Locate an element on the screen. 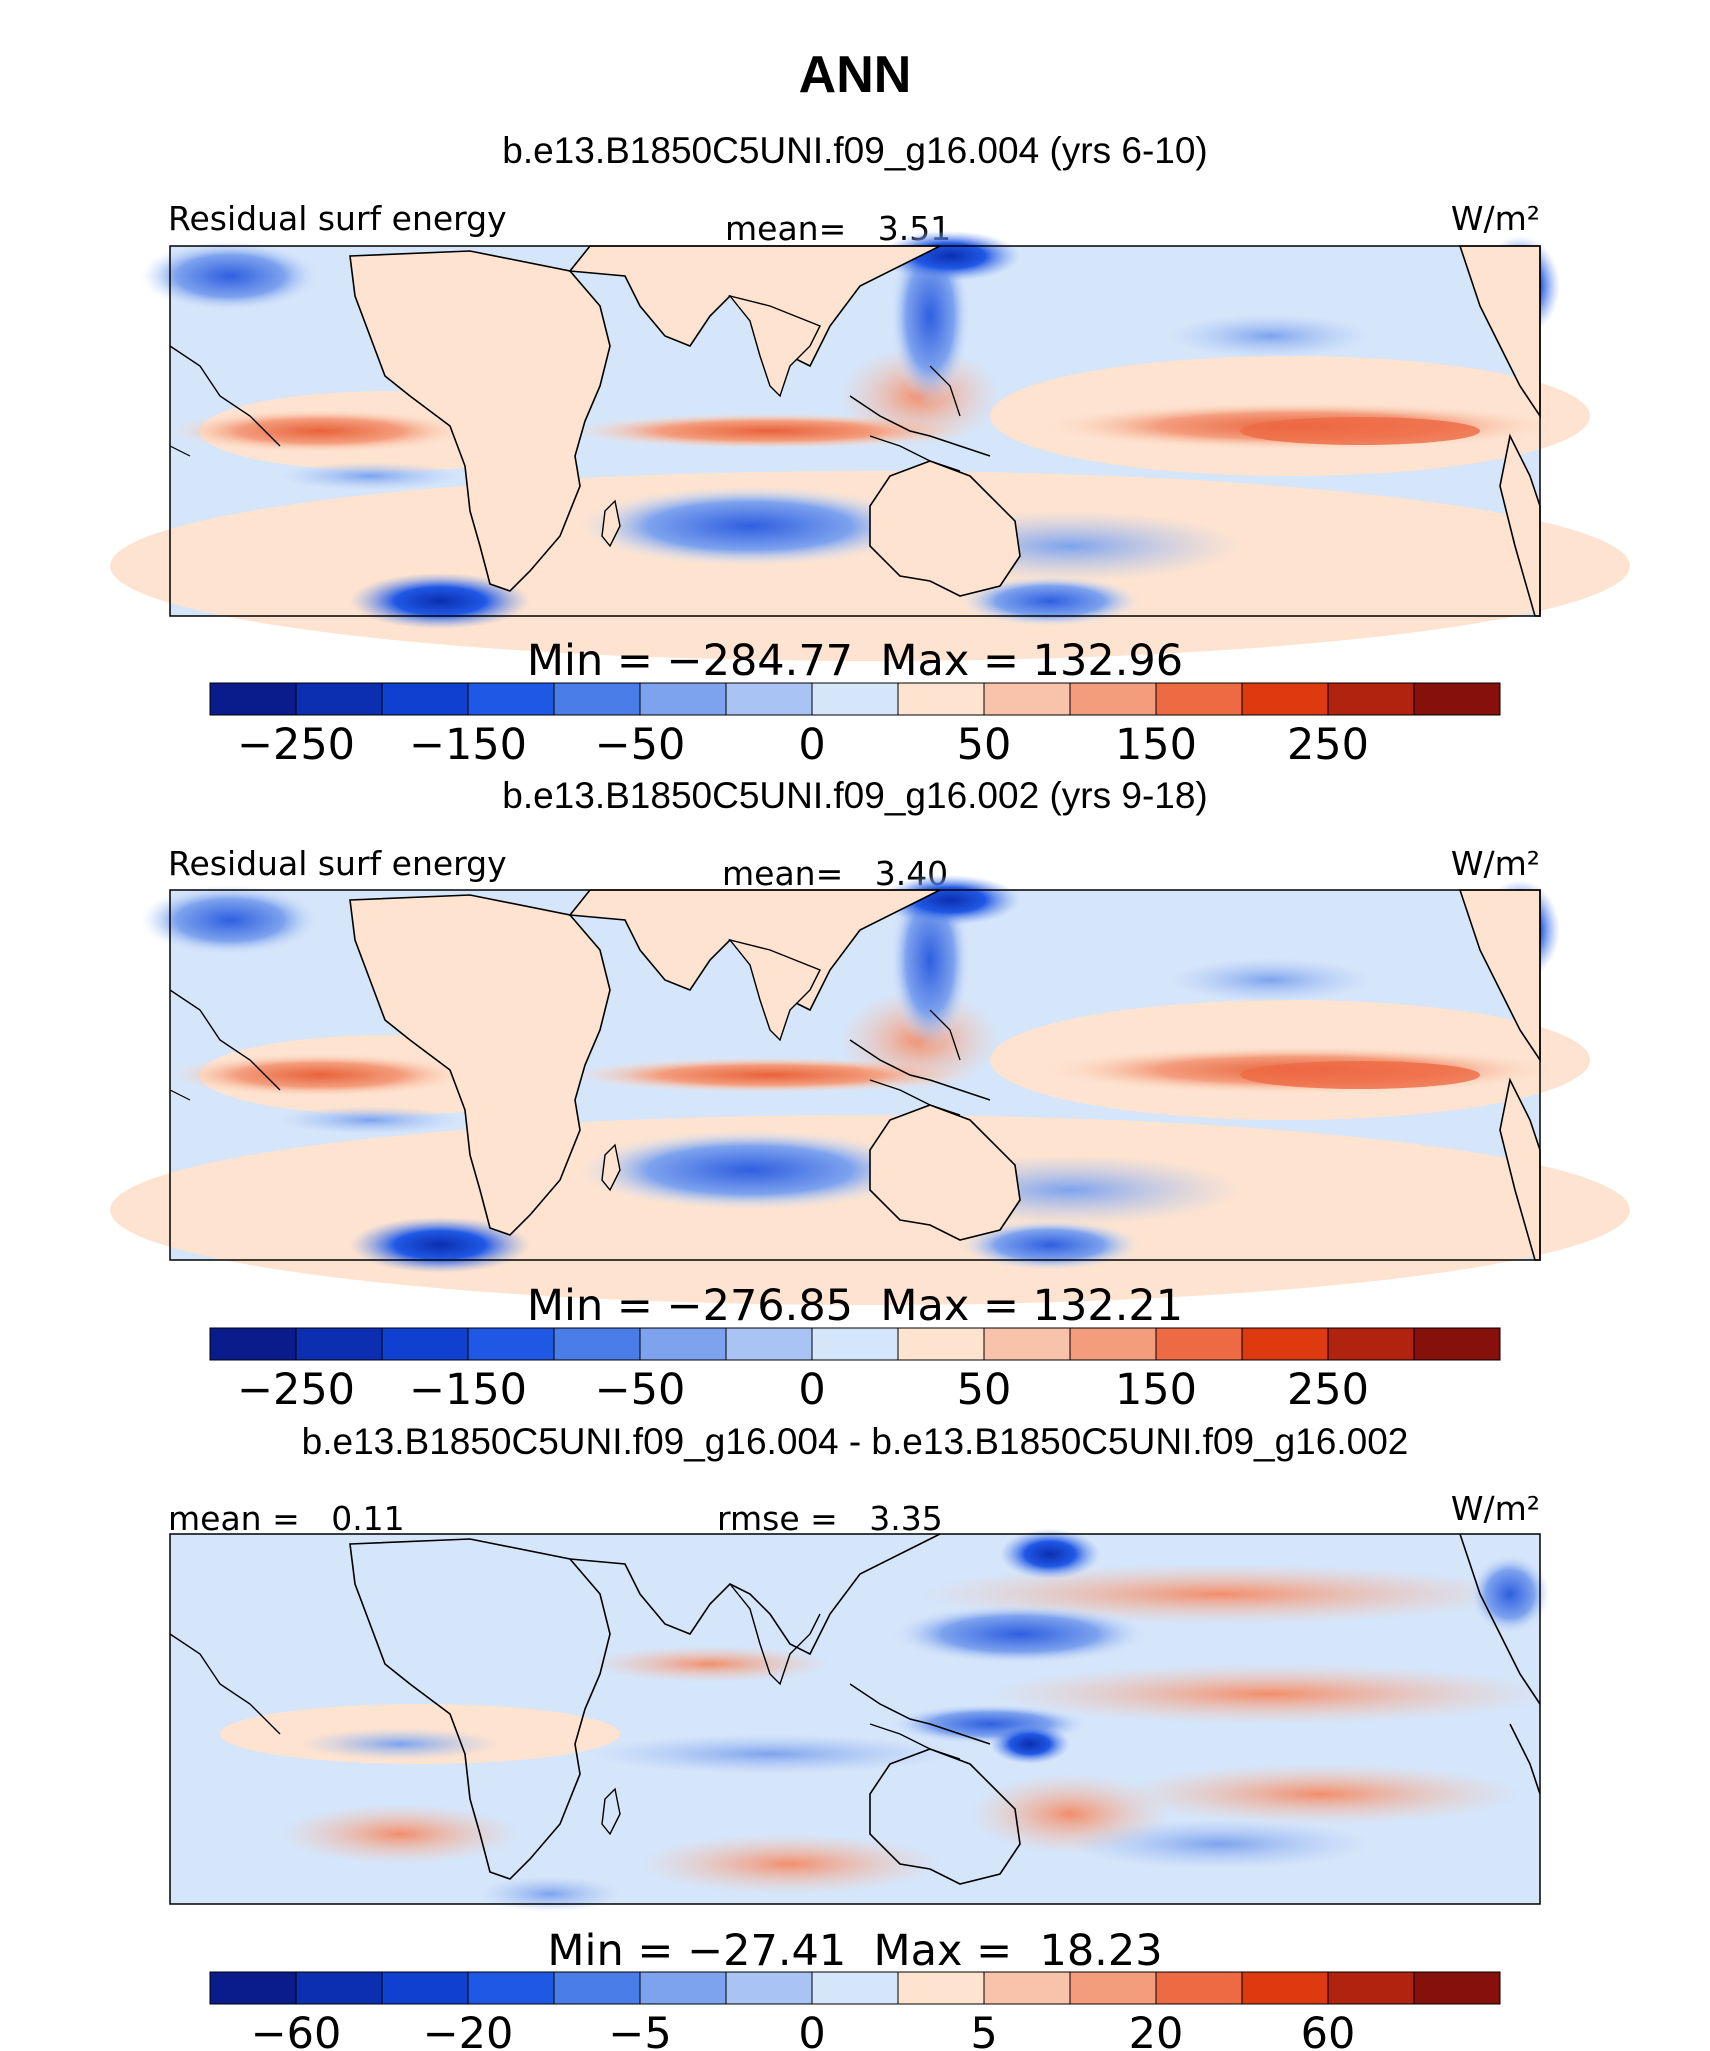  panel-3-stats: Min = −27.41 Max = 18.23 is located at coordinates (854, 1951).